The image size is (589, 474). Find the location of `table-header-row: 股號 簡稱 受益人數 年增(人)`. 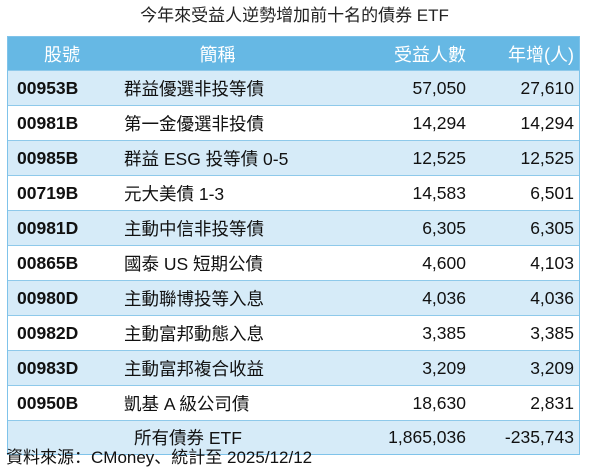

table-header-row: 股號 簡稱 受益人數 年增(人) is located at coordinates (293, 53).